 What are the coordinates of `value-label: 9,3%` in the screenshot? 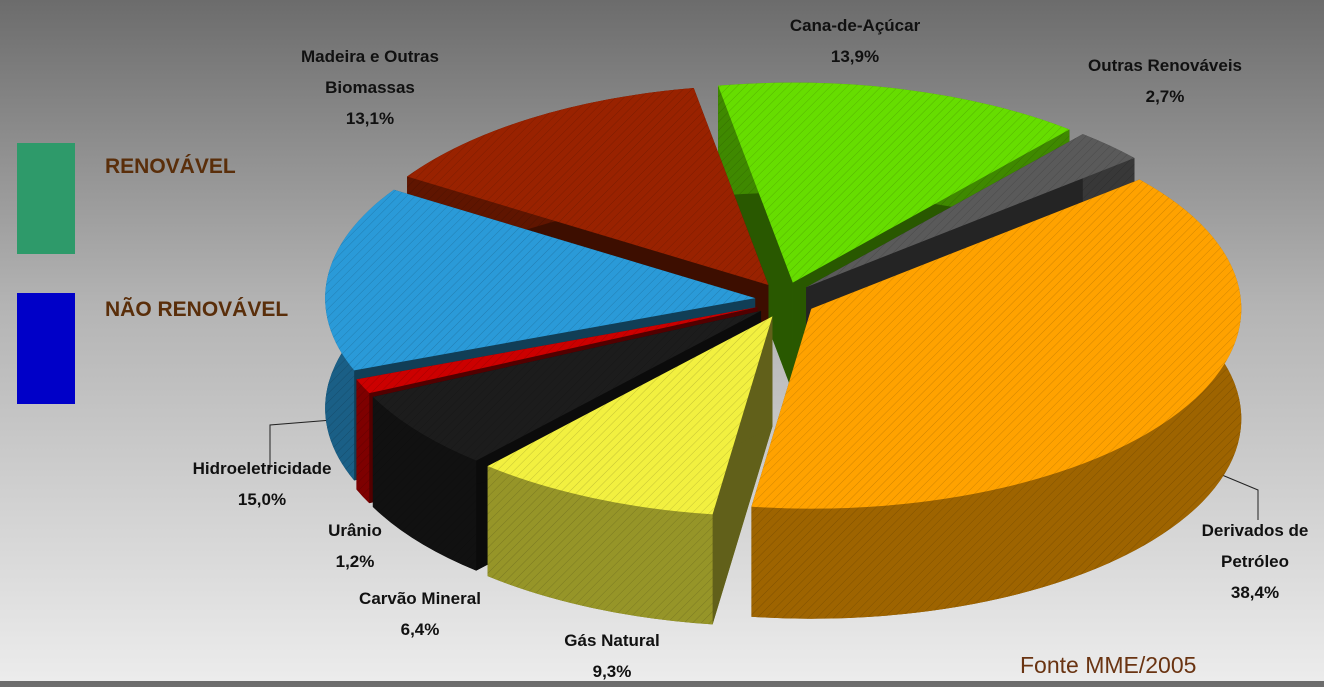 It's located at (612, 671).